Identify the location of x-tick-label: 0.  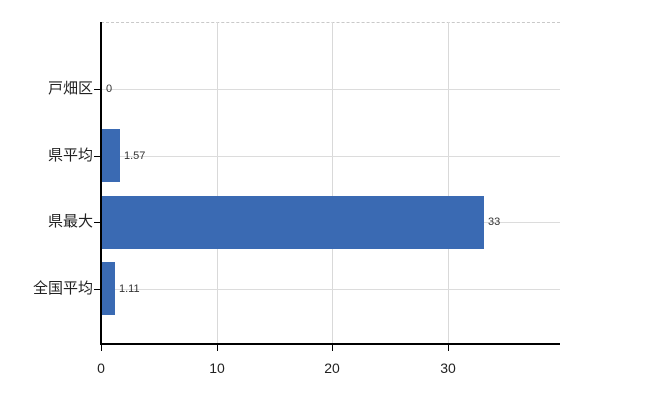
(101, 368).